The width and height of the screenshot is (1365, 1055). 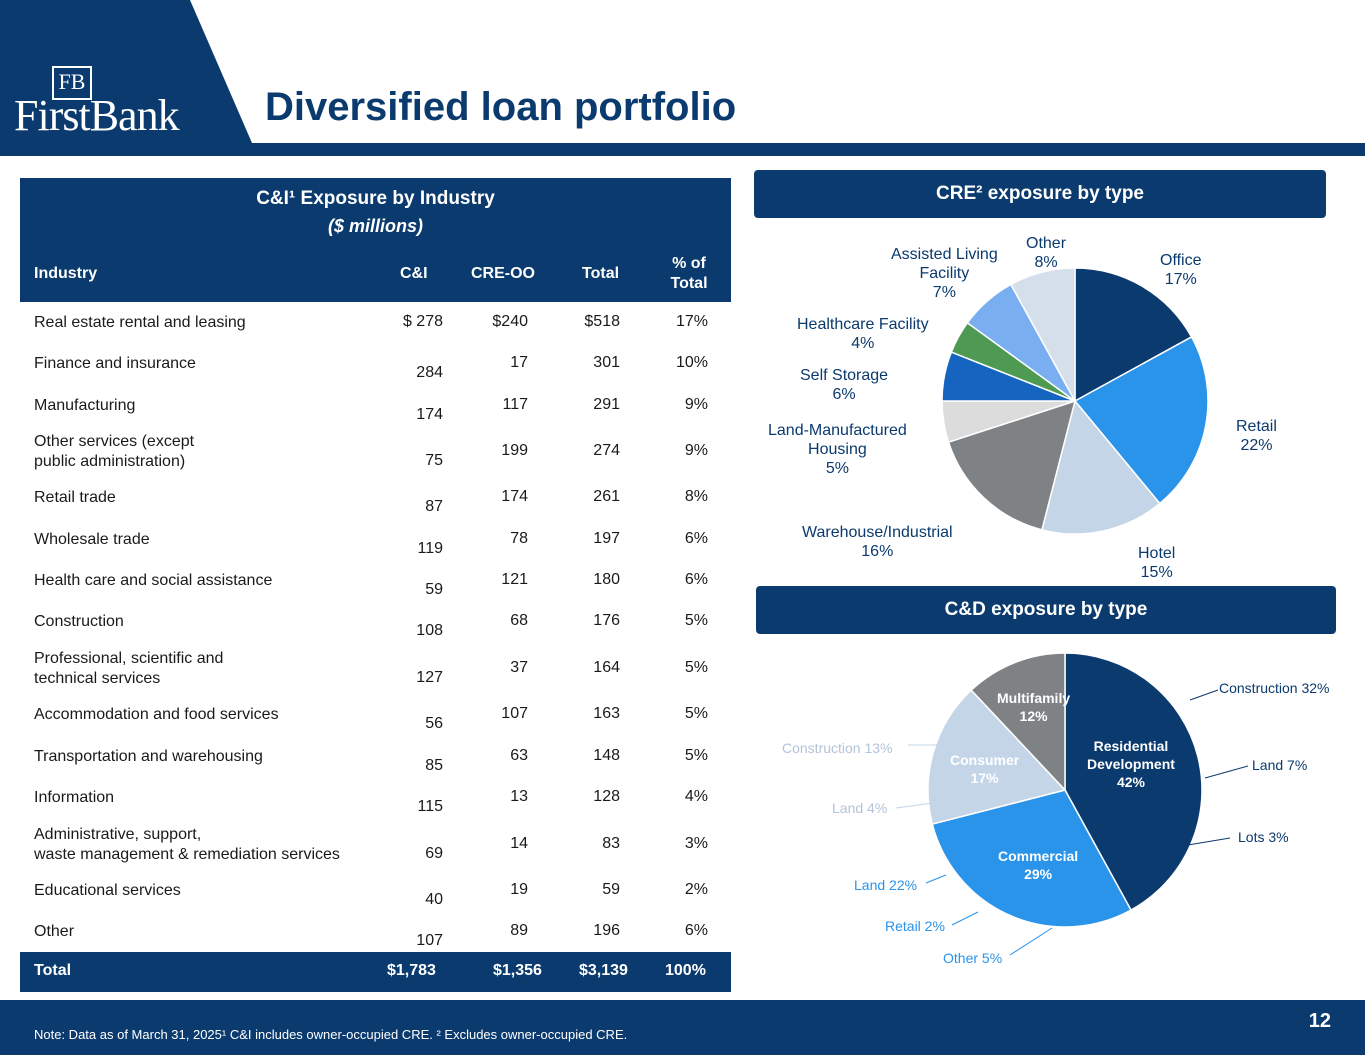 I want to click on cell-total: $518, so click(x=602, y=321).